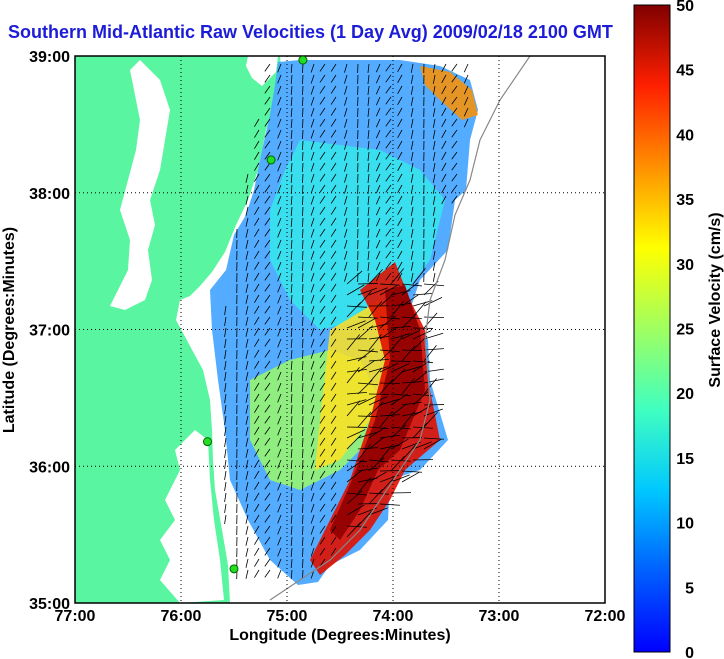  I want to click on y-ticks: 39:00 38:00 37:00 36:00 35:00, so click(49, 331).